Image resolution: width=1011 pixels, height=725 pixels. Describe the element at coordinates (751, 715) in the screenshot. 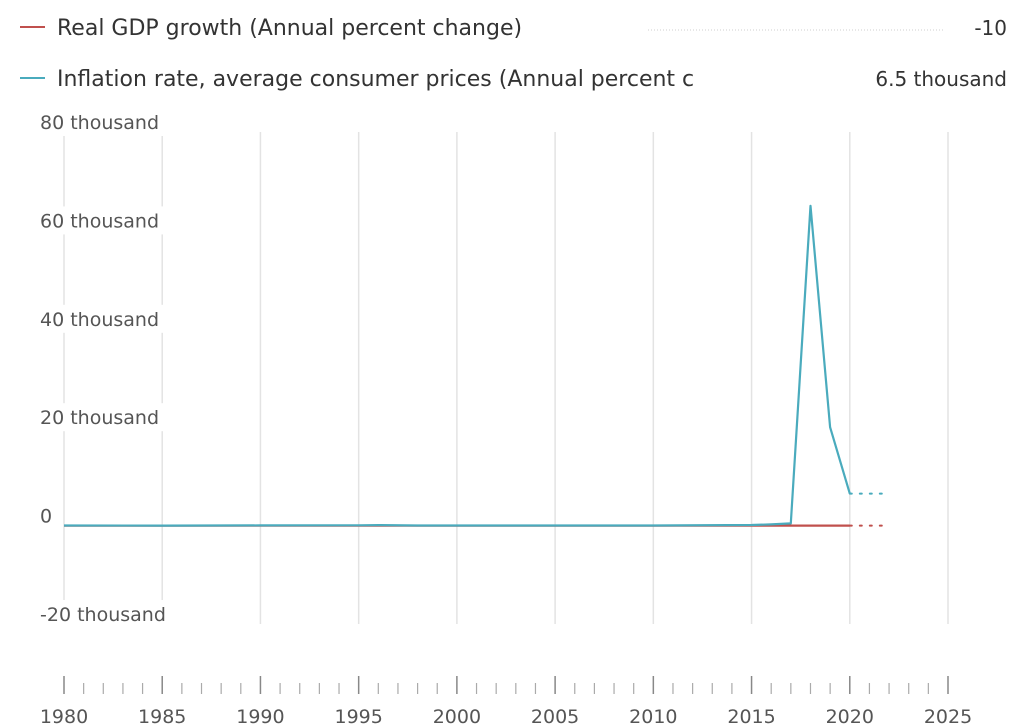

I see `xtick-label-2015: 2015` at that location.